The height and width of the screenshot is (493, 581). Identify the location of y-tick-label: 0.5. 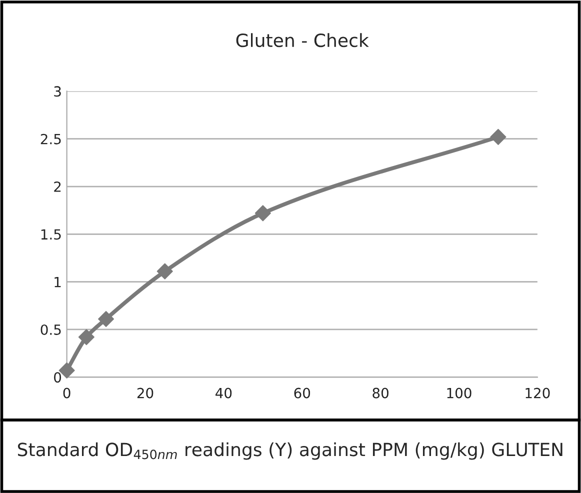
(50, 329).